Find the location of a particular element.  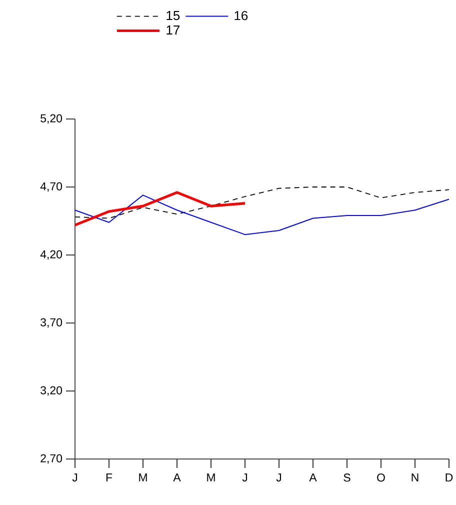

x-tick-label: N is located at coordinates (415, 478).